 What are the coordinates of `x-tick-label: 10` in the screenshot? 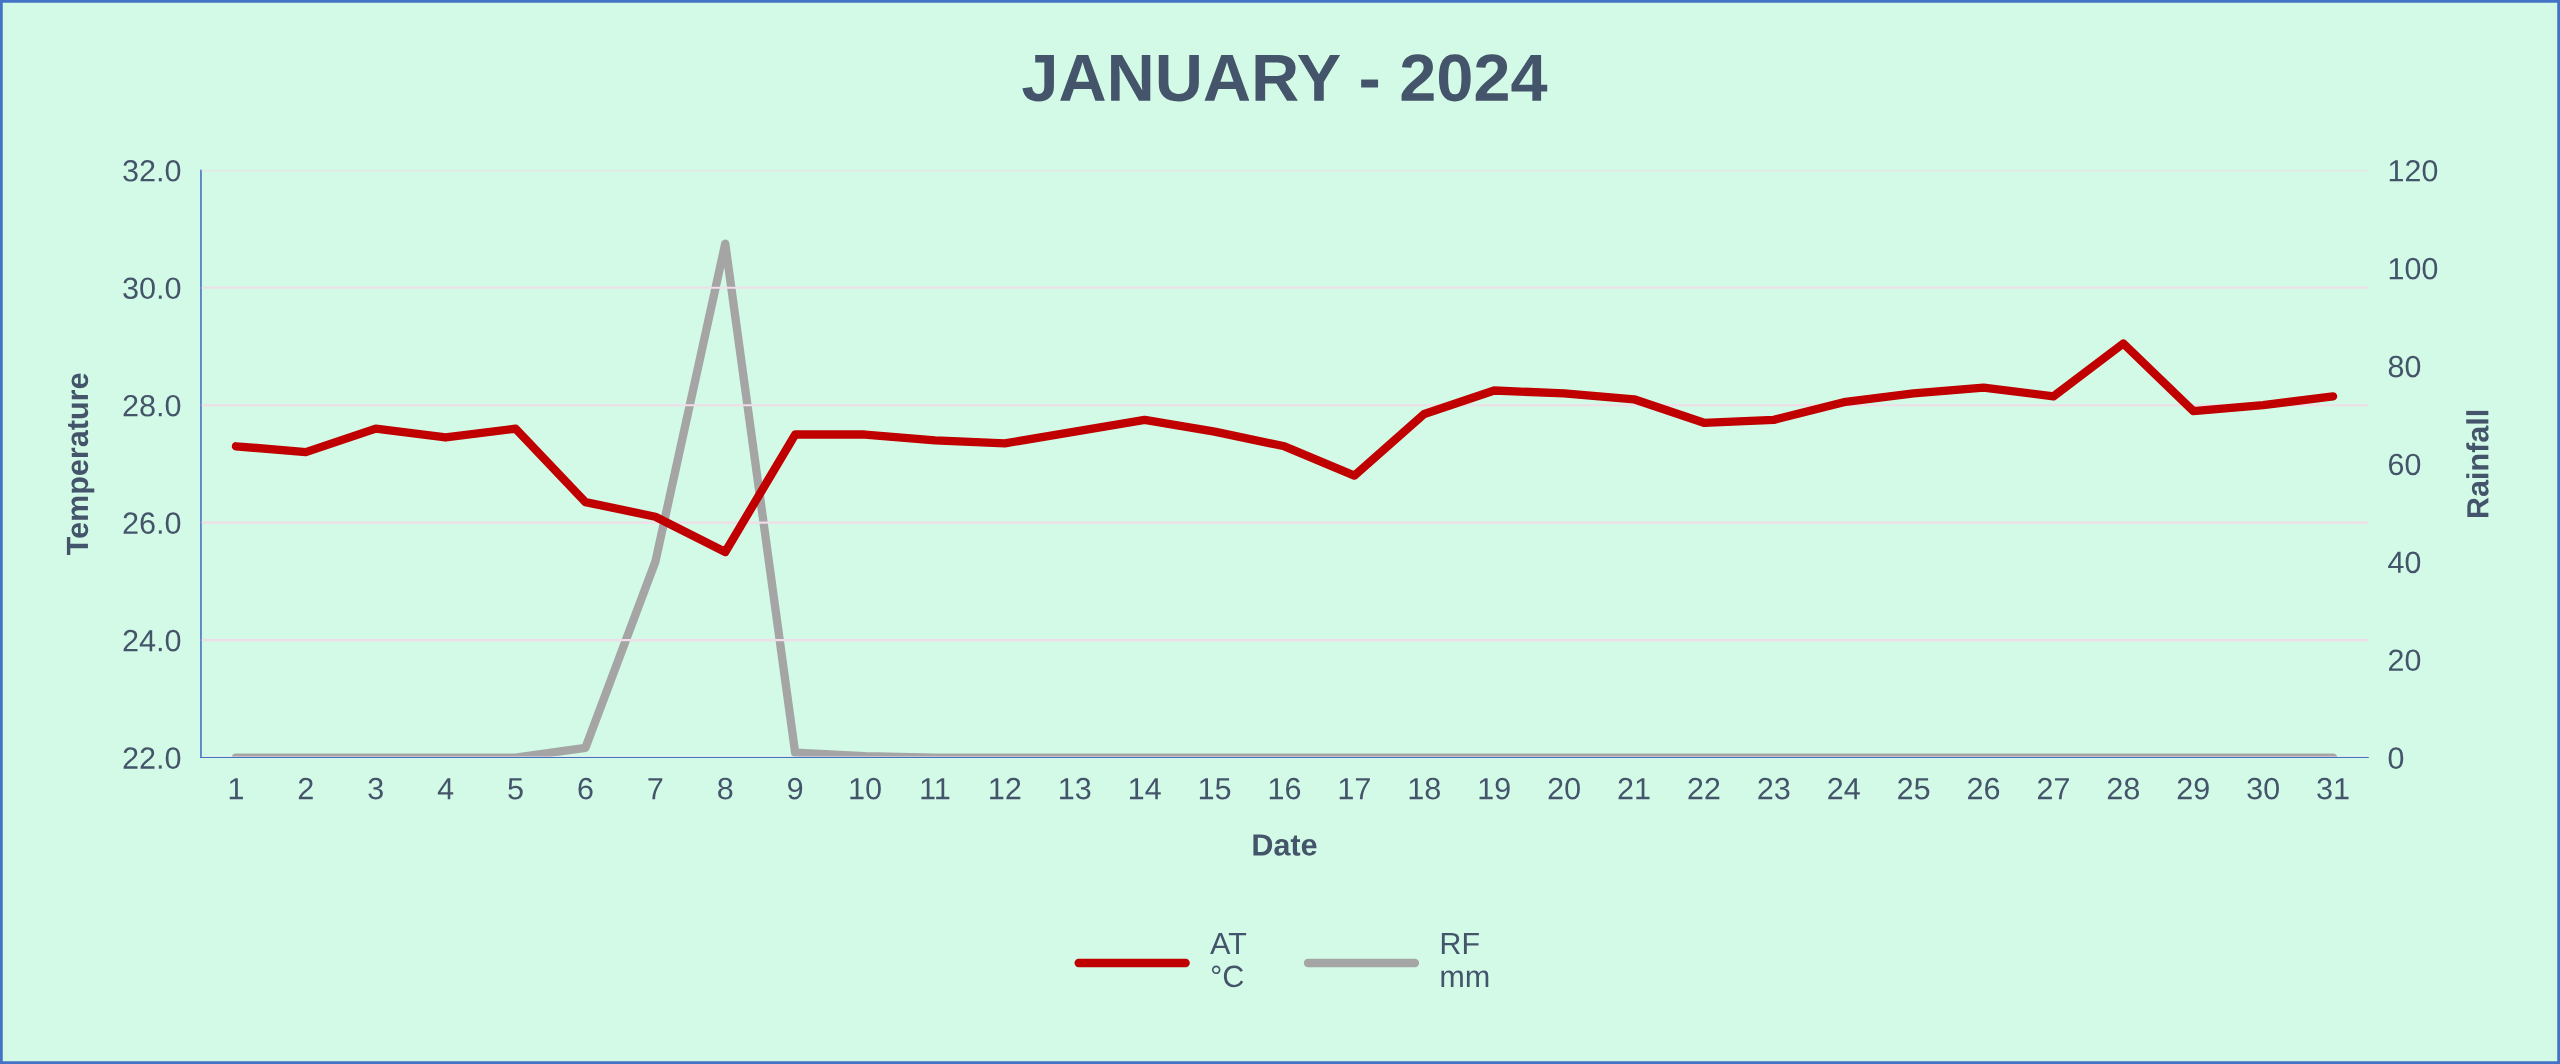 It's located at (865, 788).